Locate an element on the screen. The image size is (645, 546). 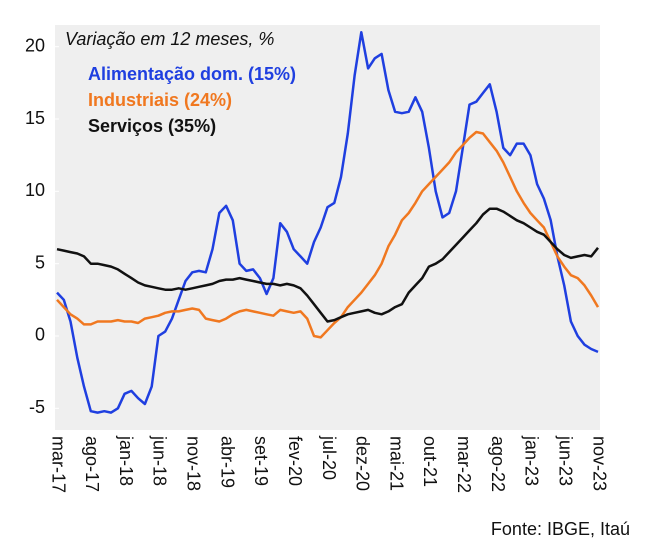
x-tick-label: fev-20 is located at coordinates (295, 461).